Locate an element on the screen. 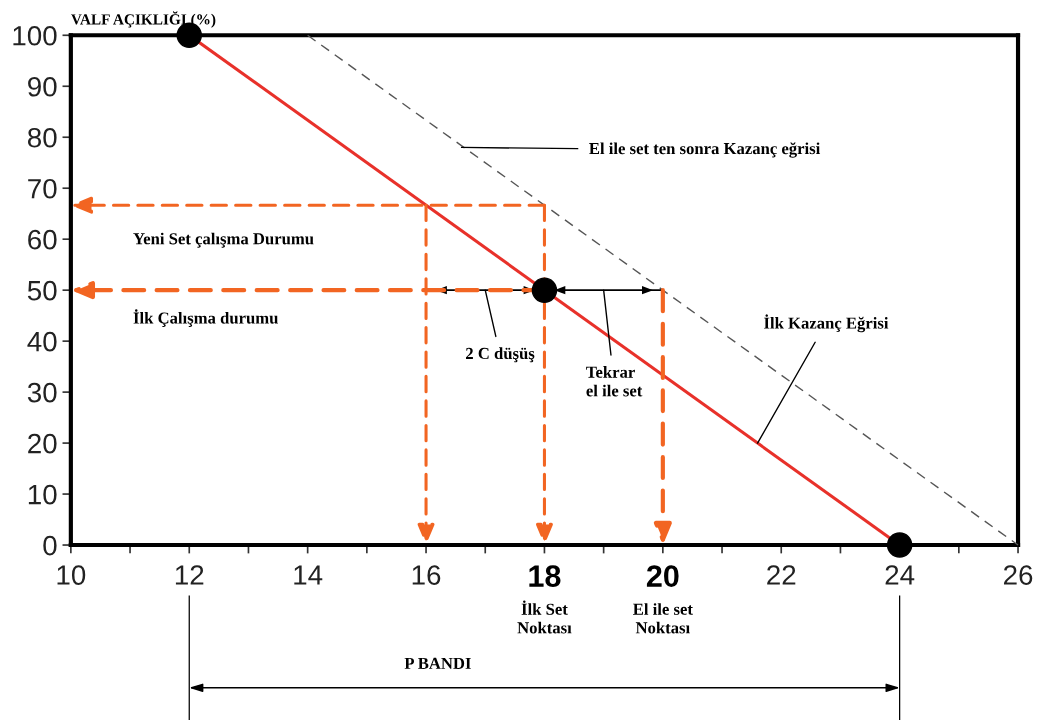 Image resolution: width=1042 pixels, height=720 pixels. text: P BANDI is located at coordinates (437, 663).